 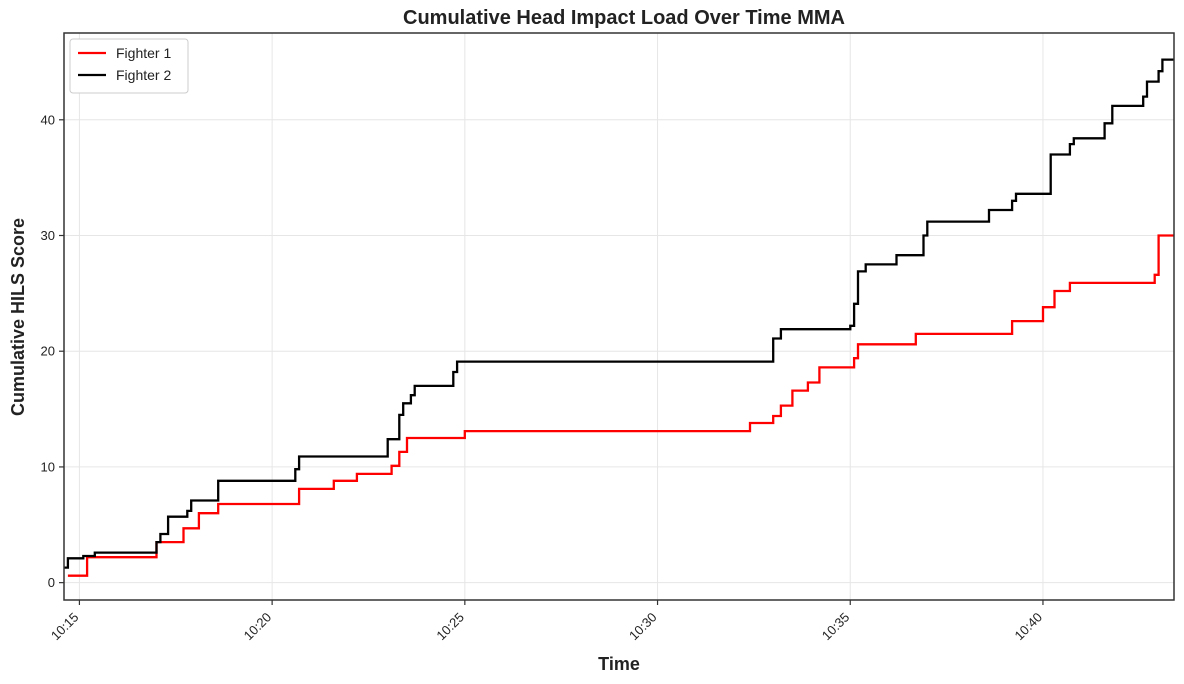 I want to click on x-tick-label: 10:20, so click(x=258, y=627).